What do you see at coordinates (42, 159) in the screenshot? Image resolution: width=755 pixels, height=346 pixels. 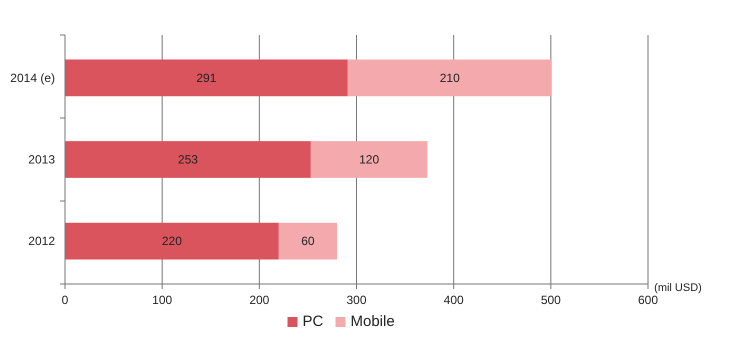 I see `y-tick-label: 2013` at bounding box center [42, 159].